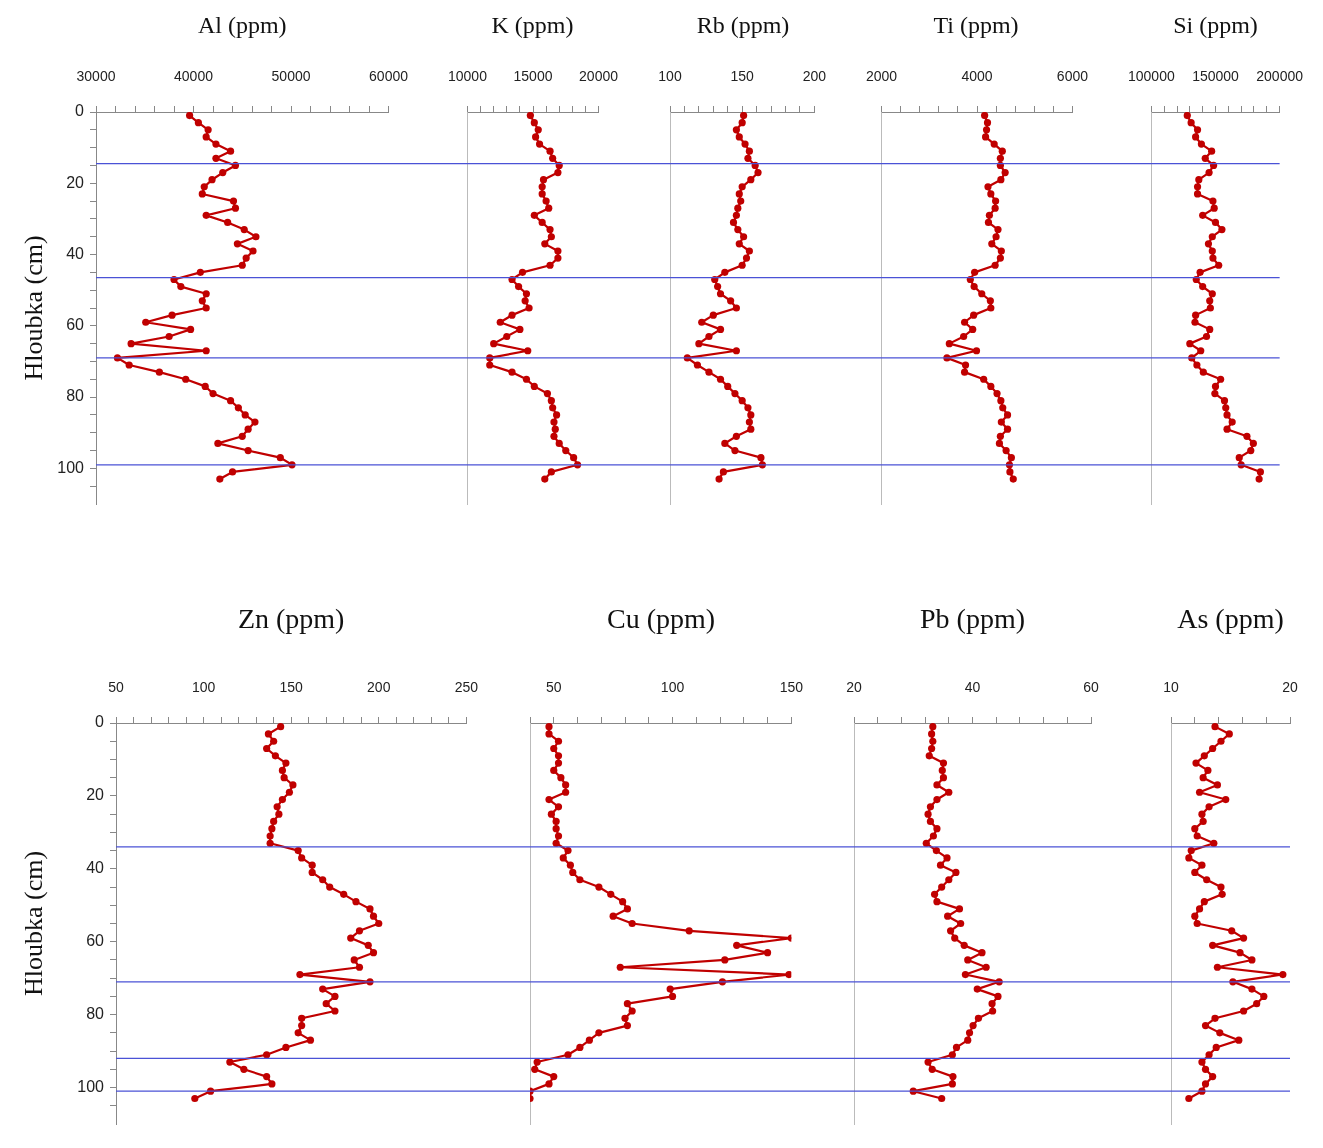 The height and width of the screenshot is (1148, 1323). Describe the element at coordinates (1230, 619) in the screenshot. I see `chart-title: As (ppm)` at that location.